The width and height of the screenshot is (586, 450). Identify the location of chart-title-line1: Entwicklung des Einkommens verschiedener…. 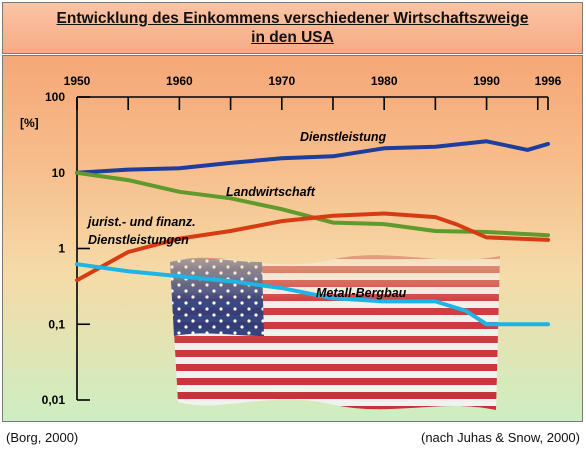
(292, 18).